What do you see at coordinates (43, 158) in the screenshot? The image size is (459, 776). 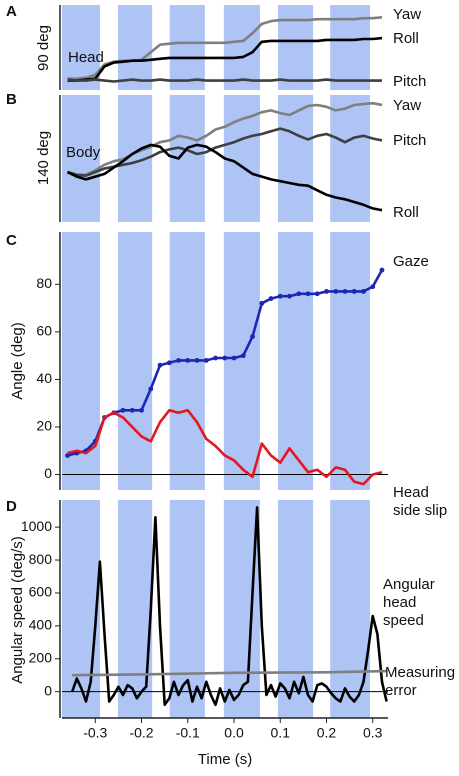 I see `y-axis-title: 140 deg` at bounding box center [43, 158].